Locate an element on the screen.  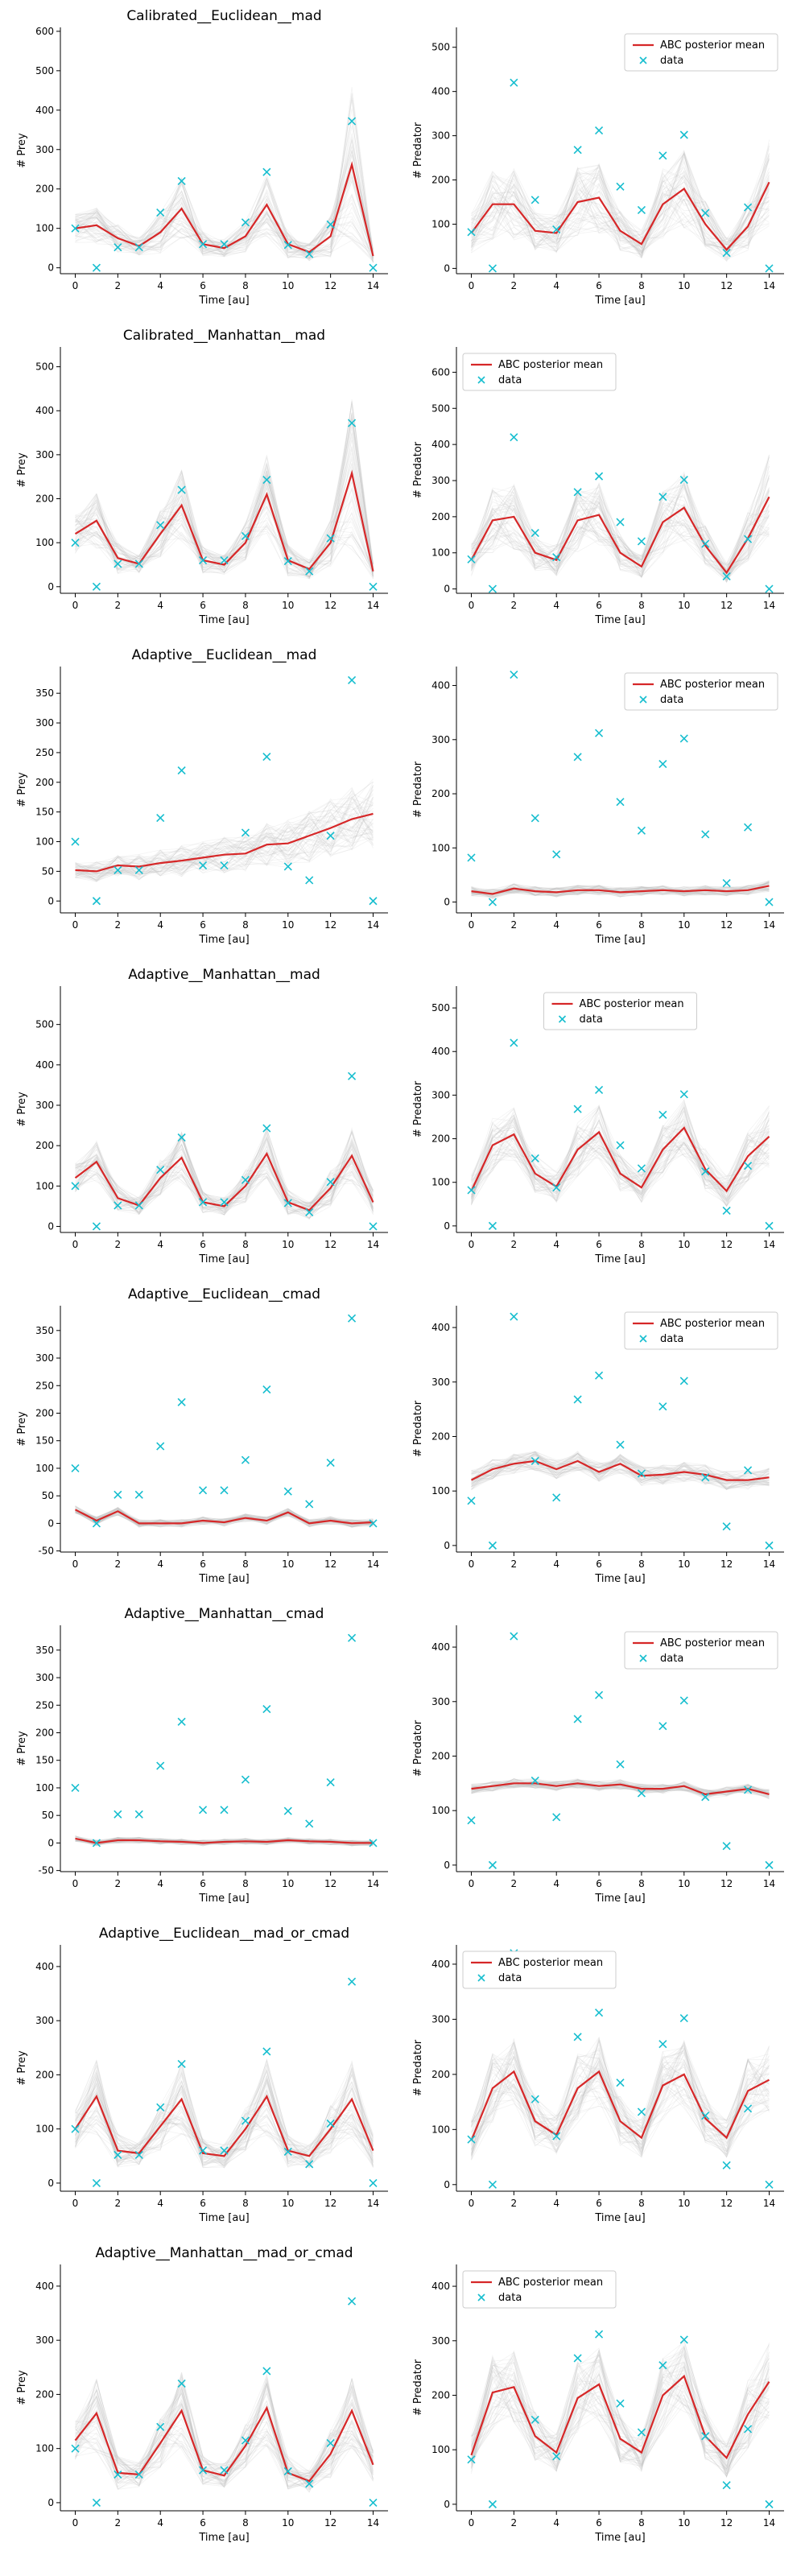
x-tick-label: 8 is located at coordinates (641, 925).